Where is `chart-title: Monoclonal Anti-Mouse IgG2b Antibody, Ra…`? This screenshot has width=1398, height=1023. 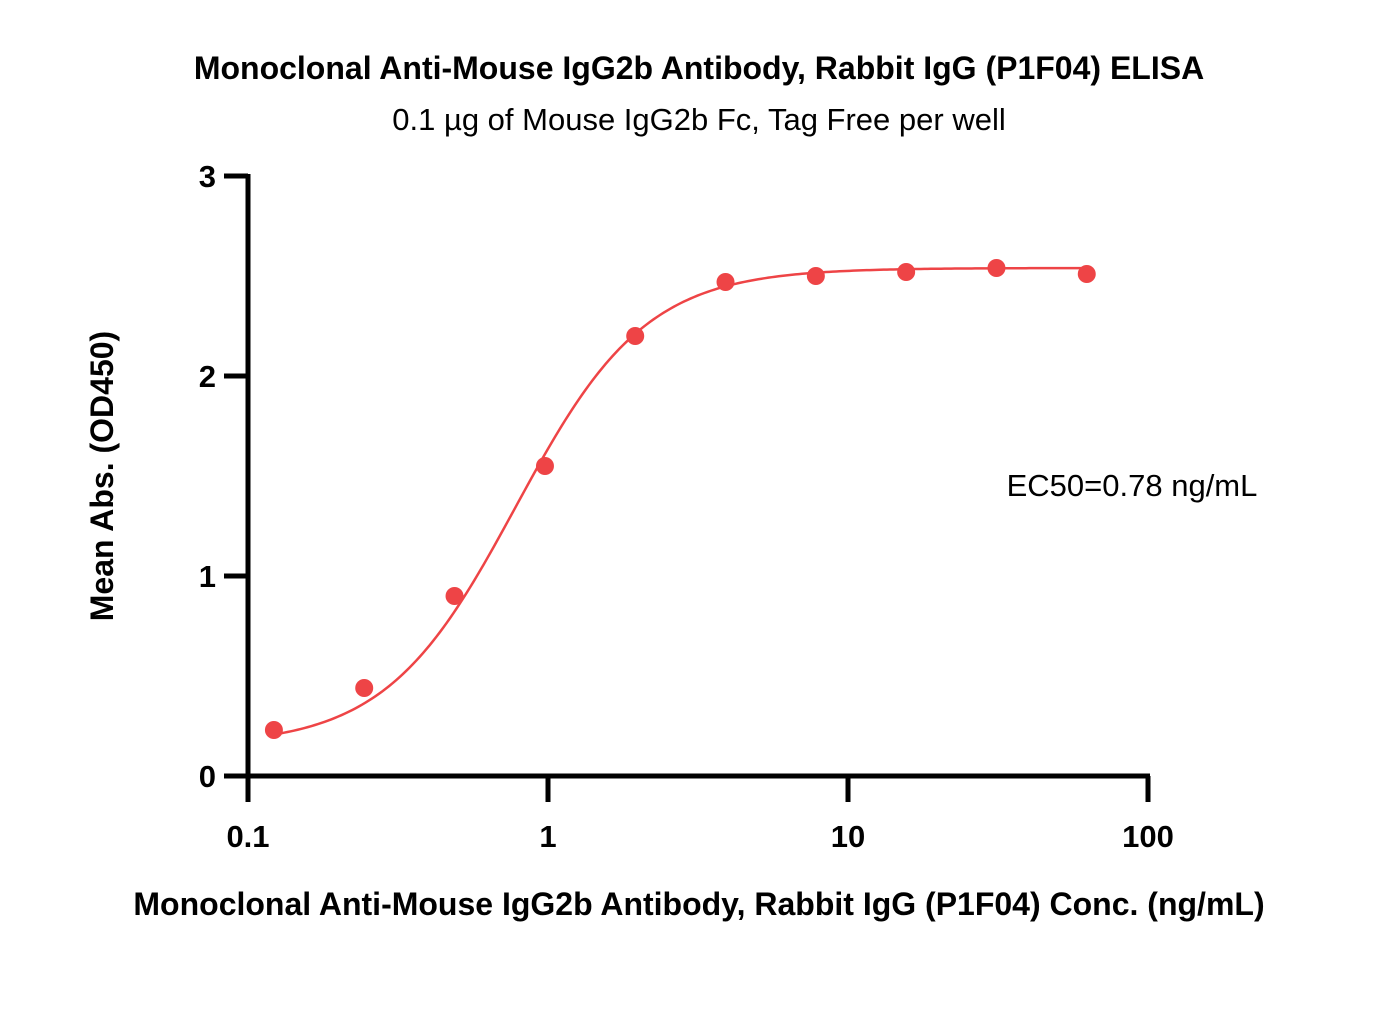
chart-title: Monoclonal Anti-Mouse IgG2b Antibody, Ra… is located at coordinates (699, 68).